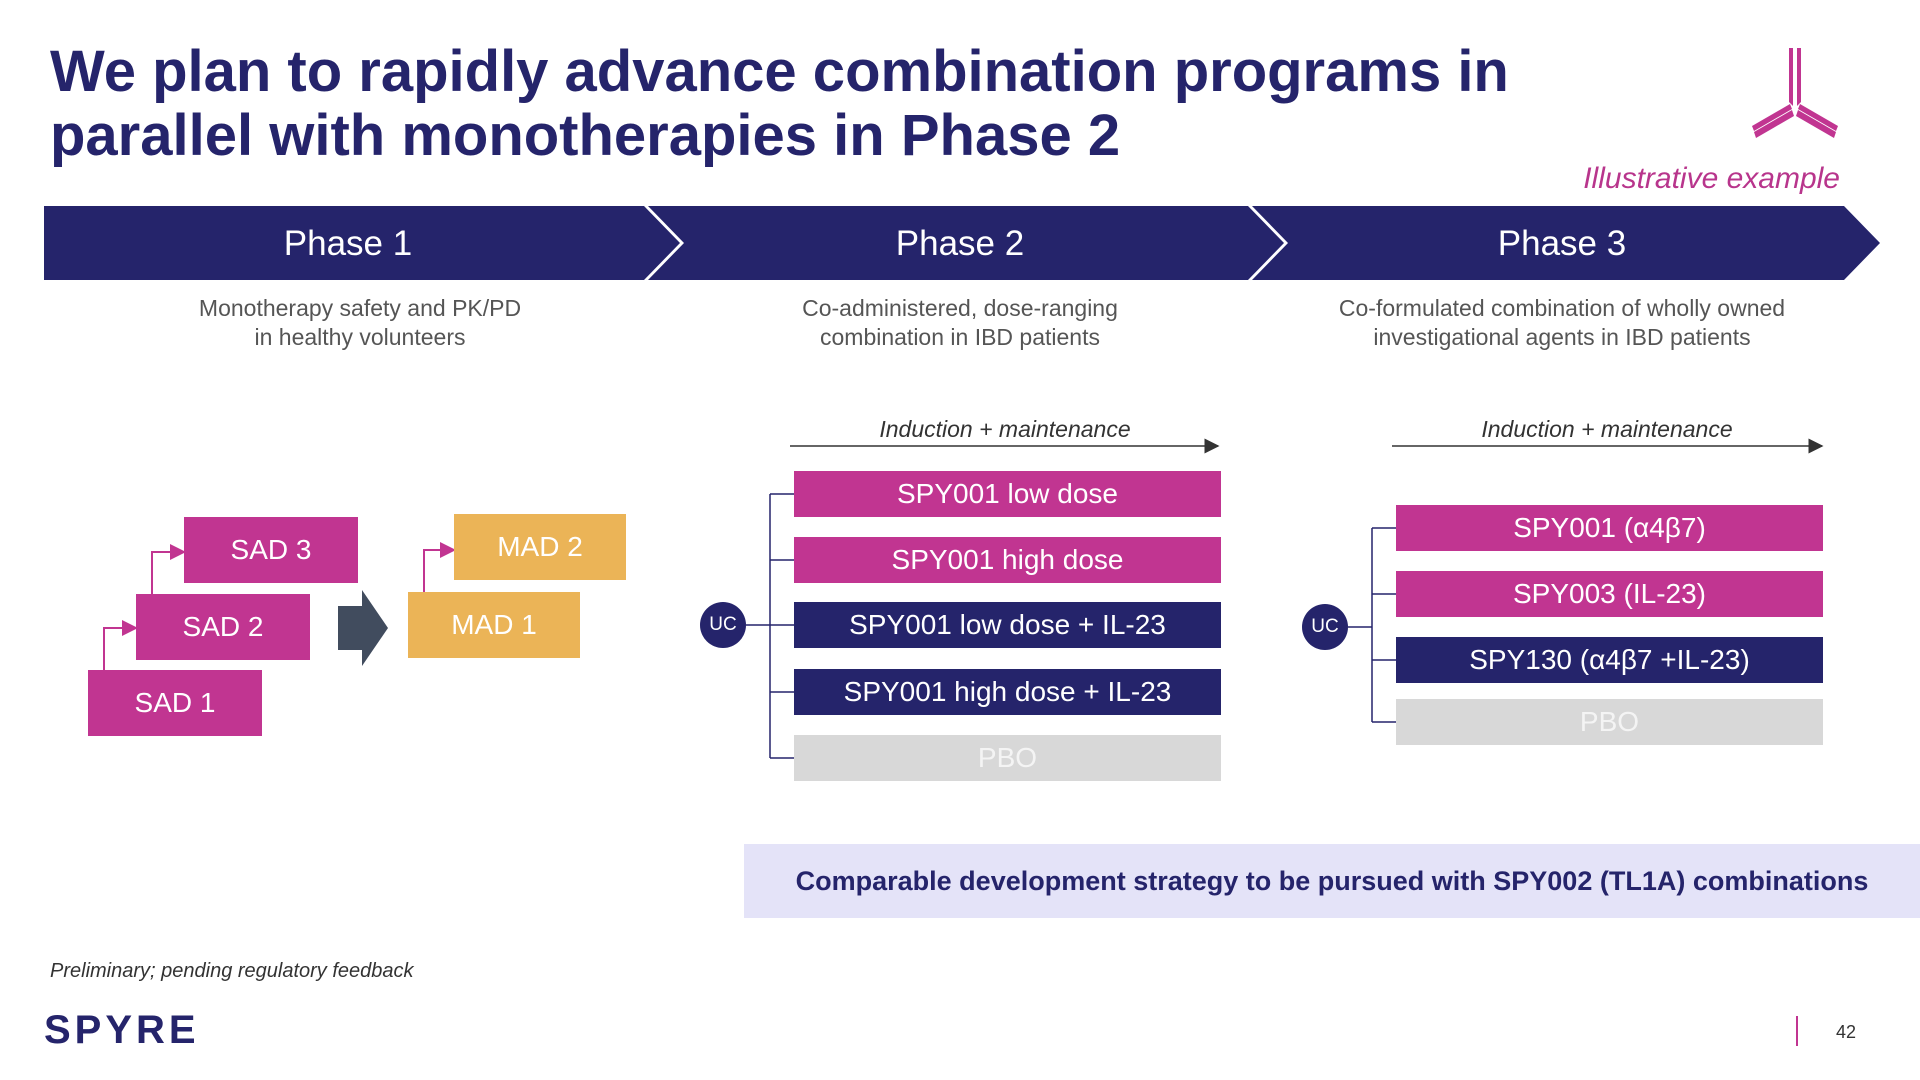 Image resolution: width=1920 pixels, height=1080 pixels. Describe the element at coordinates (1607, 429) in the screenshot. I see `phase-3-induction-label: Induction + maintenance` at that location.